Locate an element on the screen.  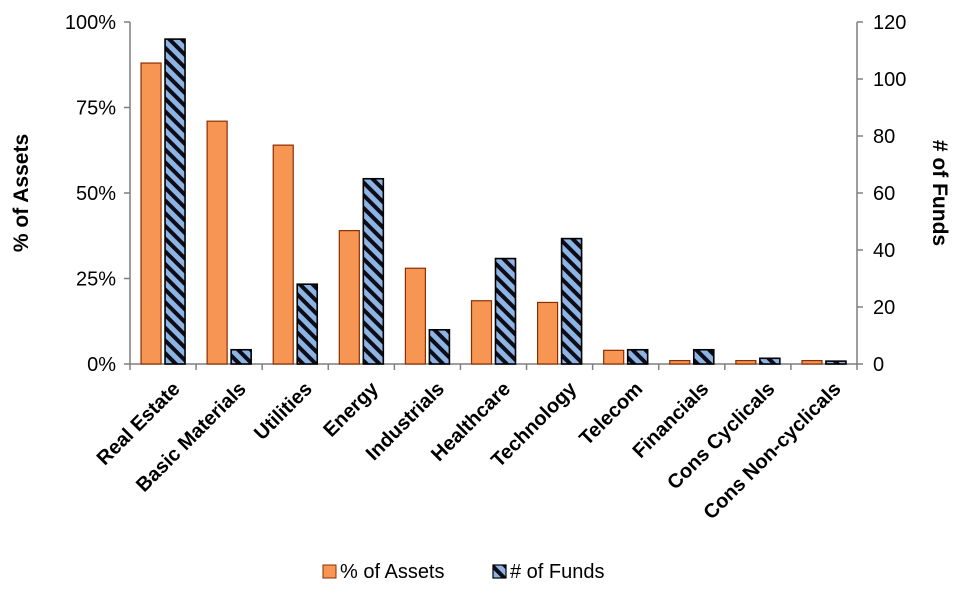
legend-label-funds: # of Funds is located at coordinates (557, 572).